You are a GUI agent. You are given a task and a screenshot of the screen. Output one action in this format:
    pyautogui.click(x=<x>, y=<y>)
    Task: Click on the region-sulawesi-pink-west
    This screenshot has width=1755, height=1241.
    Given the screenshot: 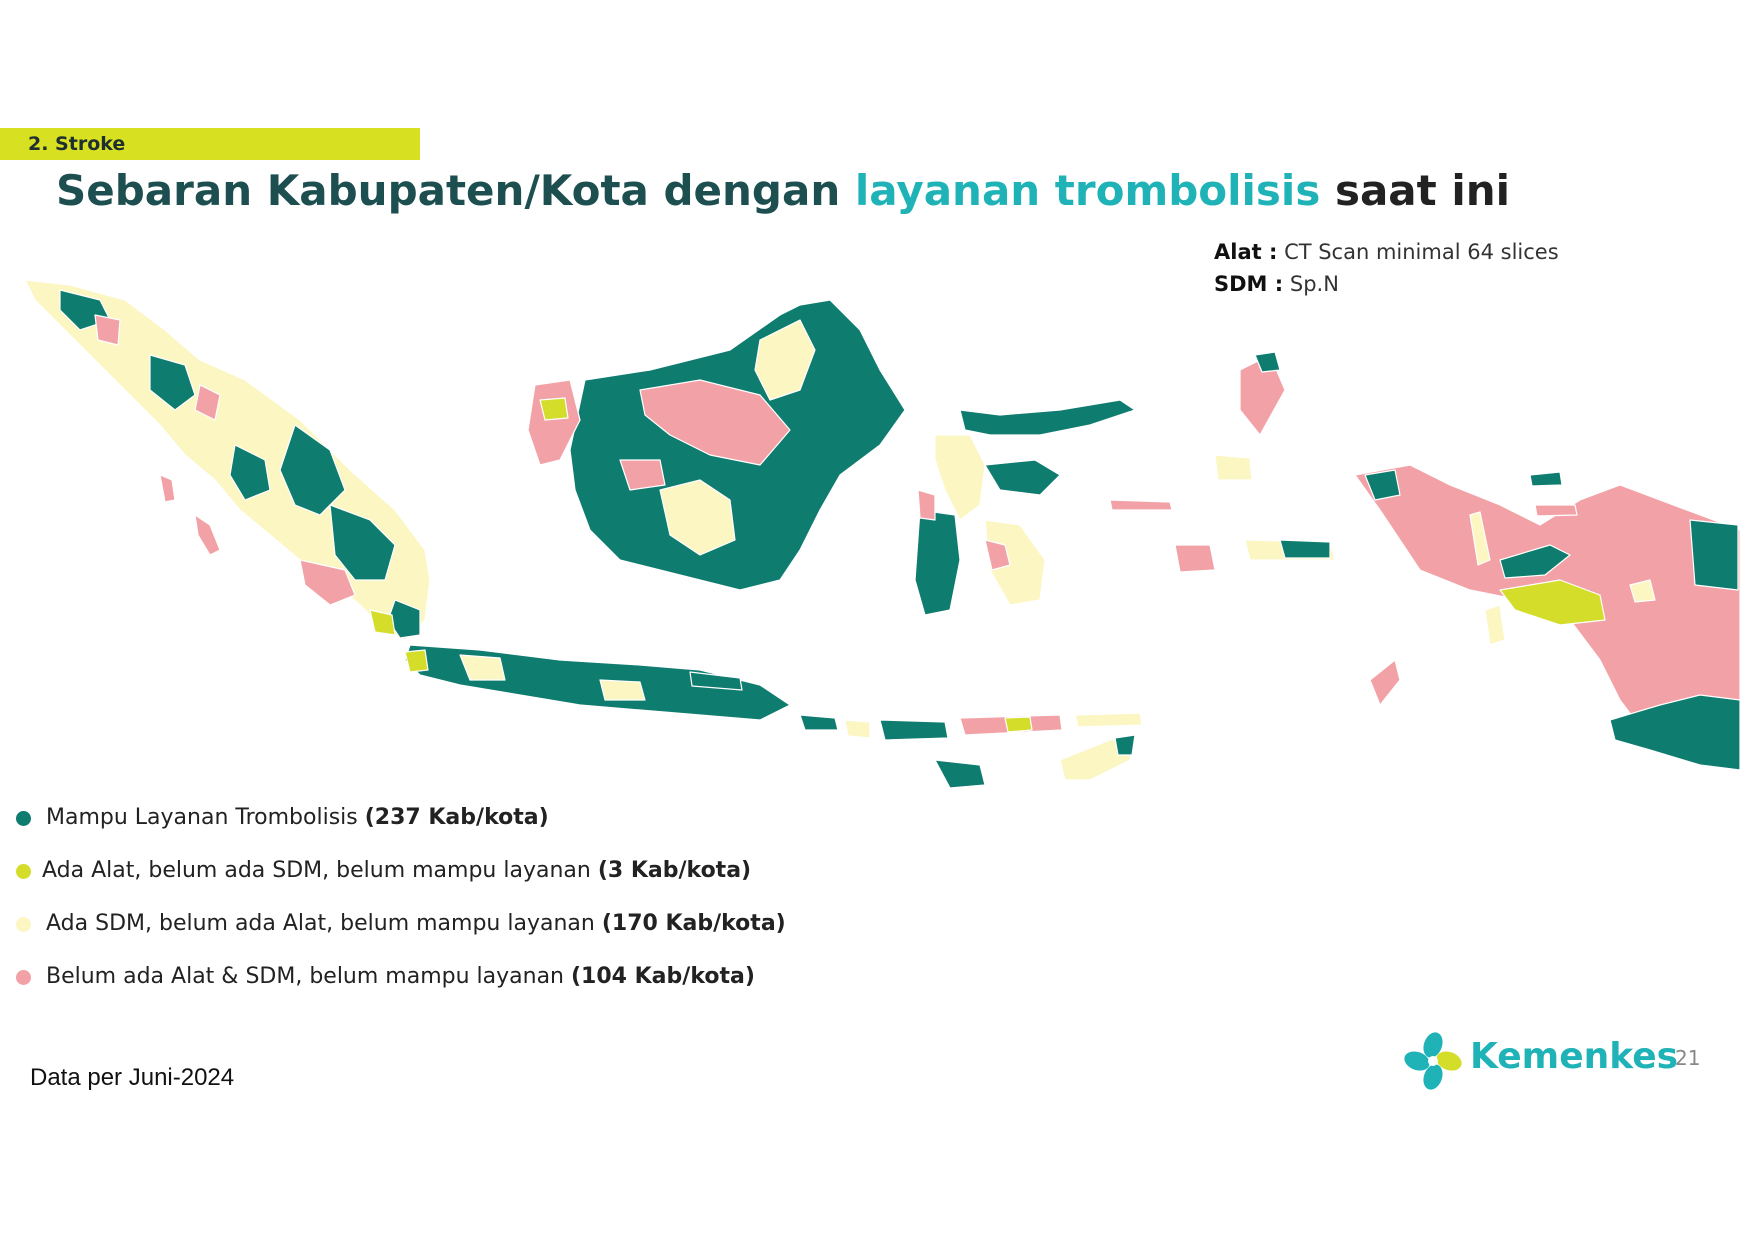 What is the action you would take?
    pyautogui.click(x=926, y=505)
    